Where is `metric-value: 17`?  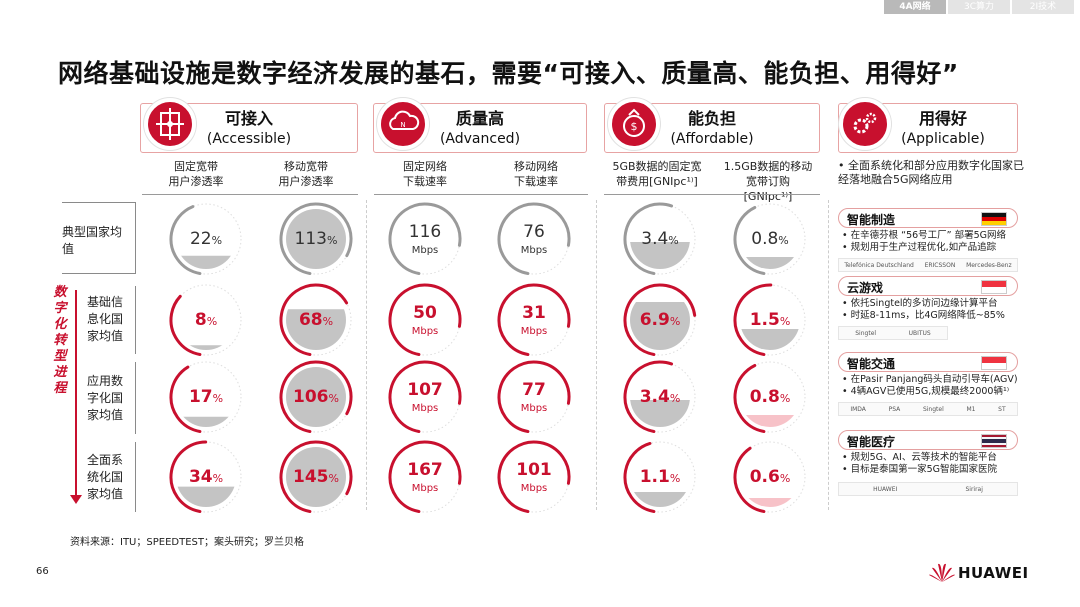
metric-value: 17 is located at coordinates (200, 397).